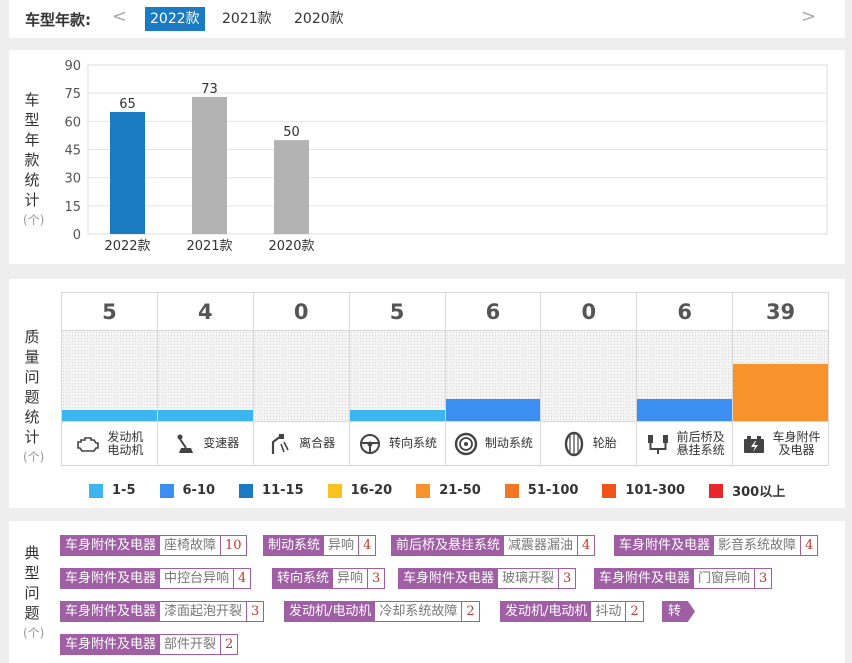 This screenshot has width=852, height=663. What do you see at coordinates (204, 611) in the screenshot?
I see `tag-problem: 漆面起泡开裂` at bounding box center [204, 611].